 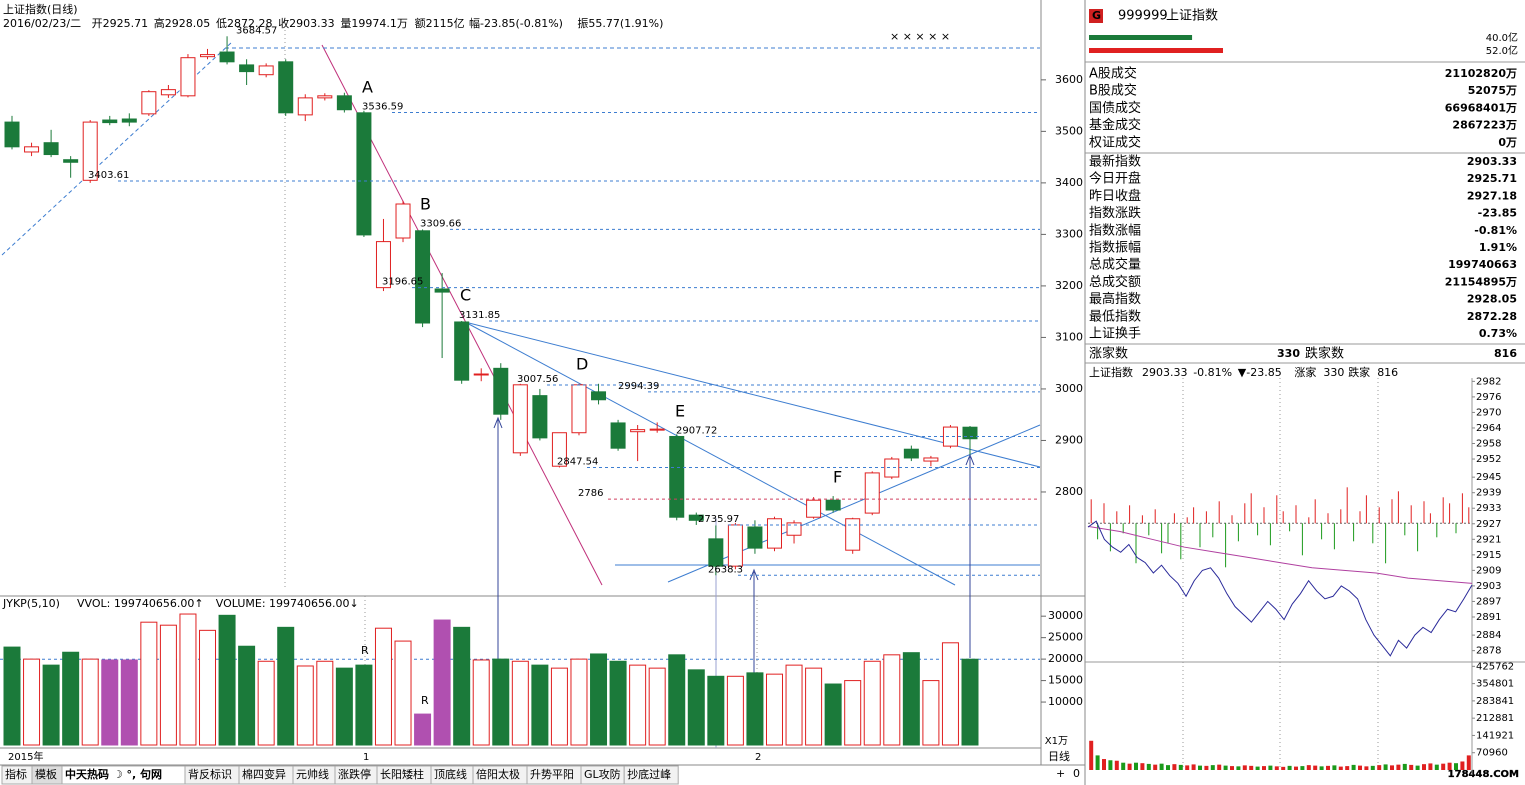 I want to click on toolbar-tab-label: 元帅线, so click(x=312, y=774).